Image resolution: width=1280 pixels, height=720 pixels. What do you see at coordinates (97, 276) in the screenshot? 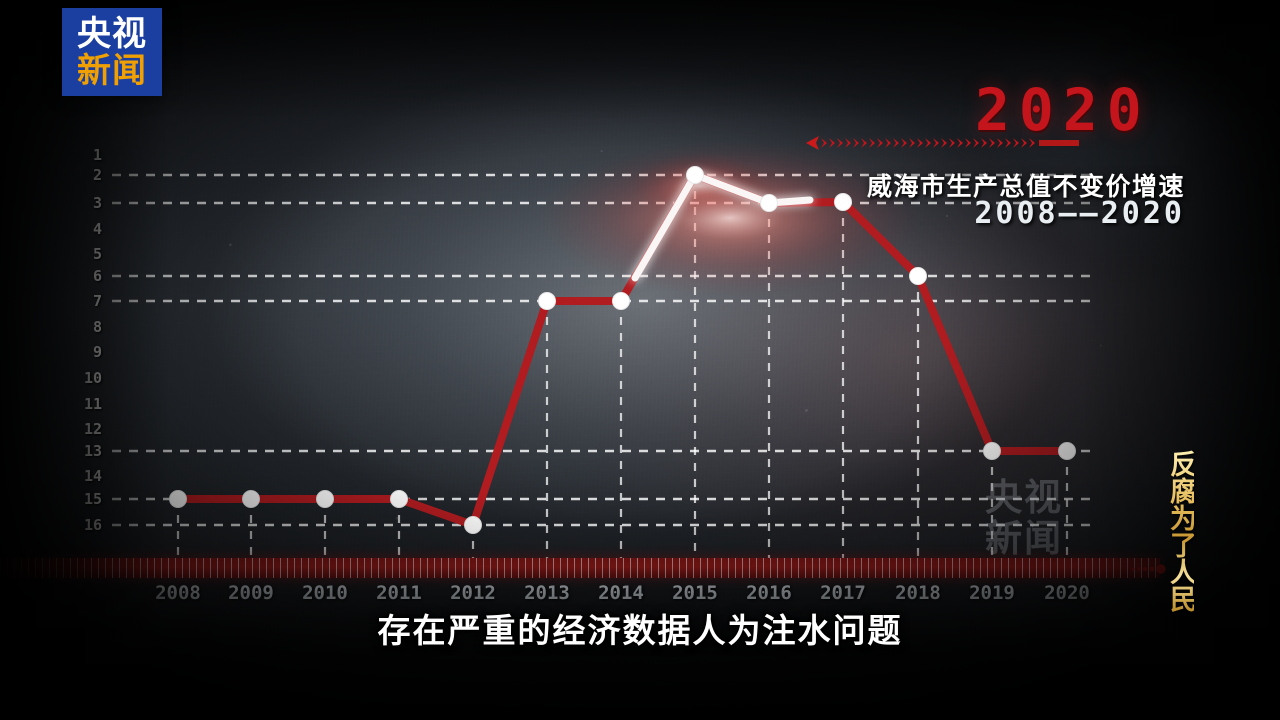
I see `y-tick-label: 6` at bounding box center [97, 276].